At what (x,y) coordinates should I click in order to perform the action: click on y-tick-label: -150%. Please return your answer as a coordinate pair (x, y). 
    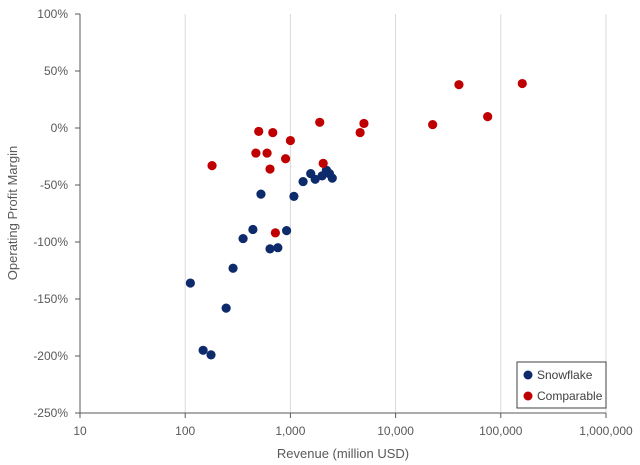
    Looking at the image, I should click on (50, 299).